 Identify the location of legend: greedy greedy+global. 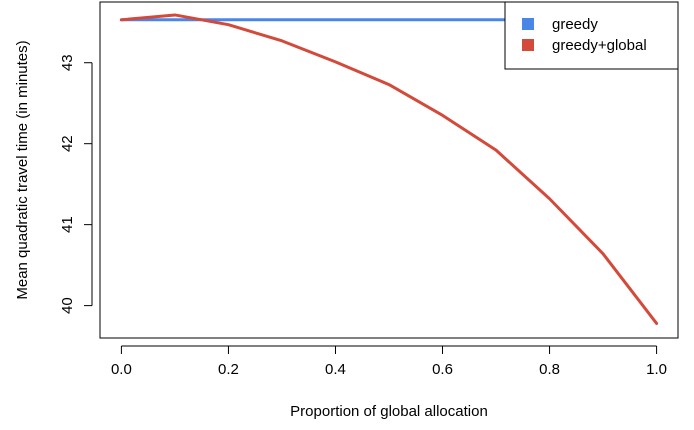
(591, 35).